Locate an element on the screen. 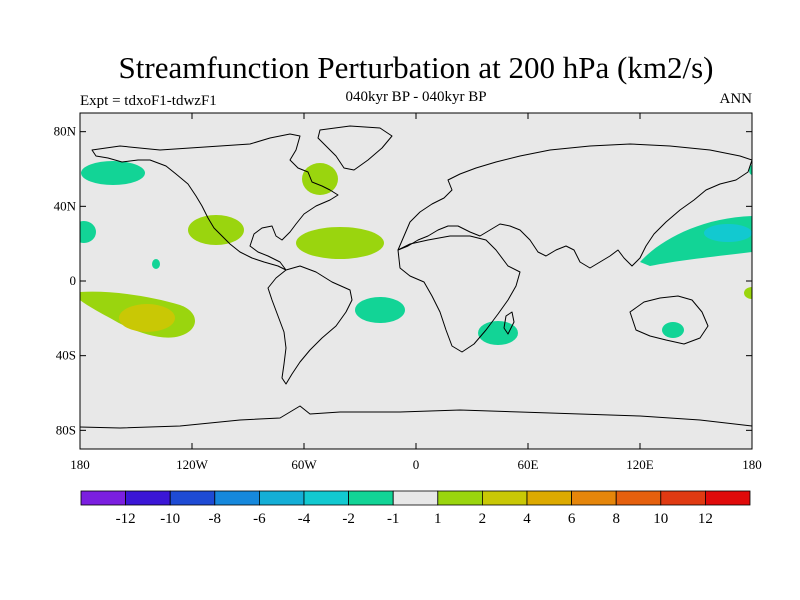  lon-tick-label: 0 is located at coordinates (416, 464).